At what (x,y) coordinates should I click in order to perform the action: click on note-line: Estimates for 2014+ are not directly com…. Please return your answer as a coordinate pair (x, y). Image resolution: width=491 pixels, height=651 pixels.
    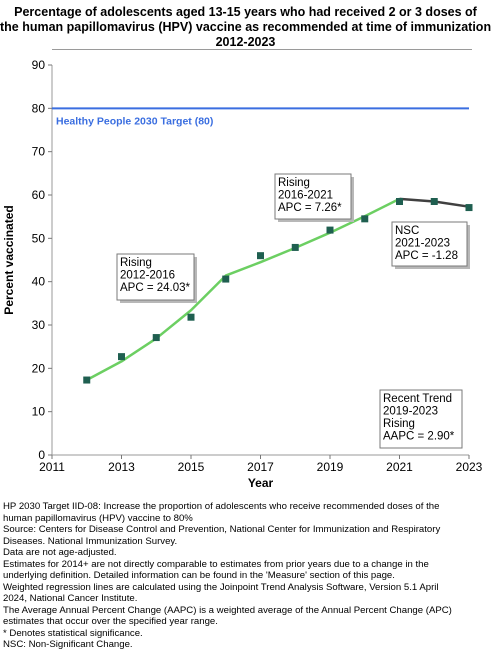
    Looking at the image, I should click on (216, 564).